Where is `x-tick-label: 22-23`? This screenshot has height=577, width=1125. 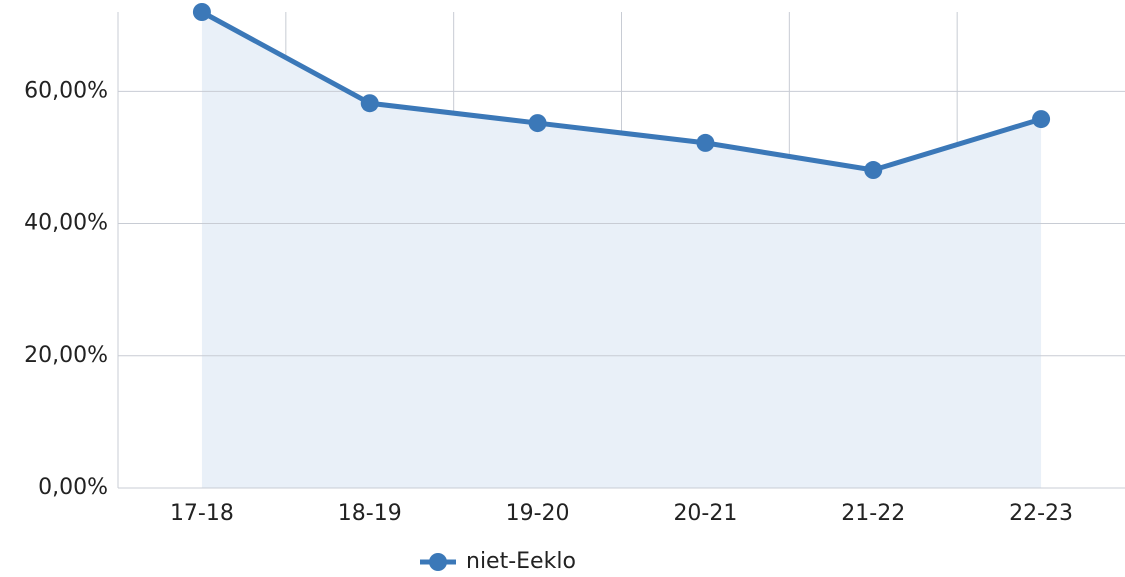 x-tick-label: 22-23 is located at coordinates (1041, 513).